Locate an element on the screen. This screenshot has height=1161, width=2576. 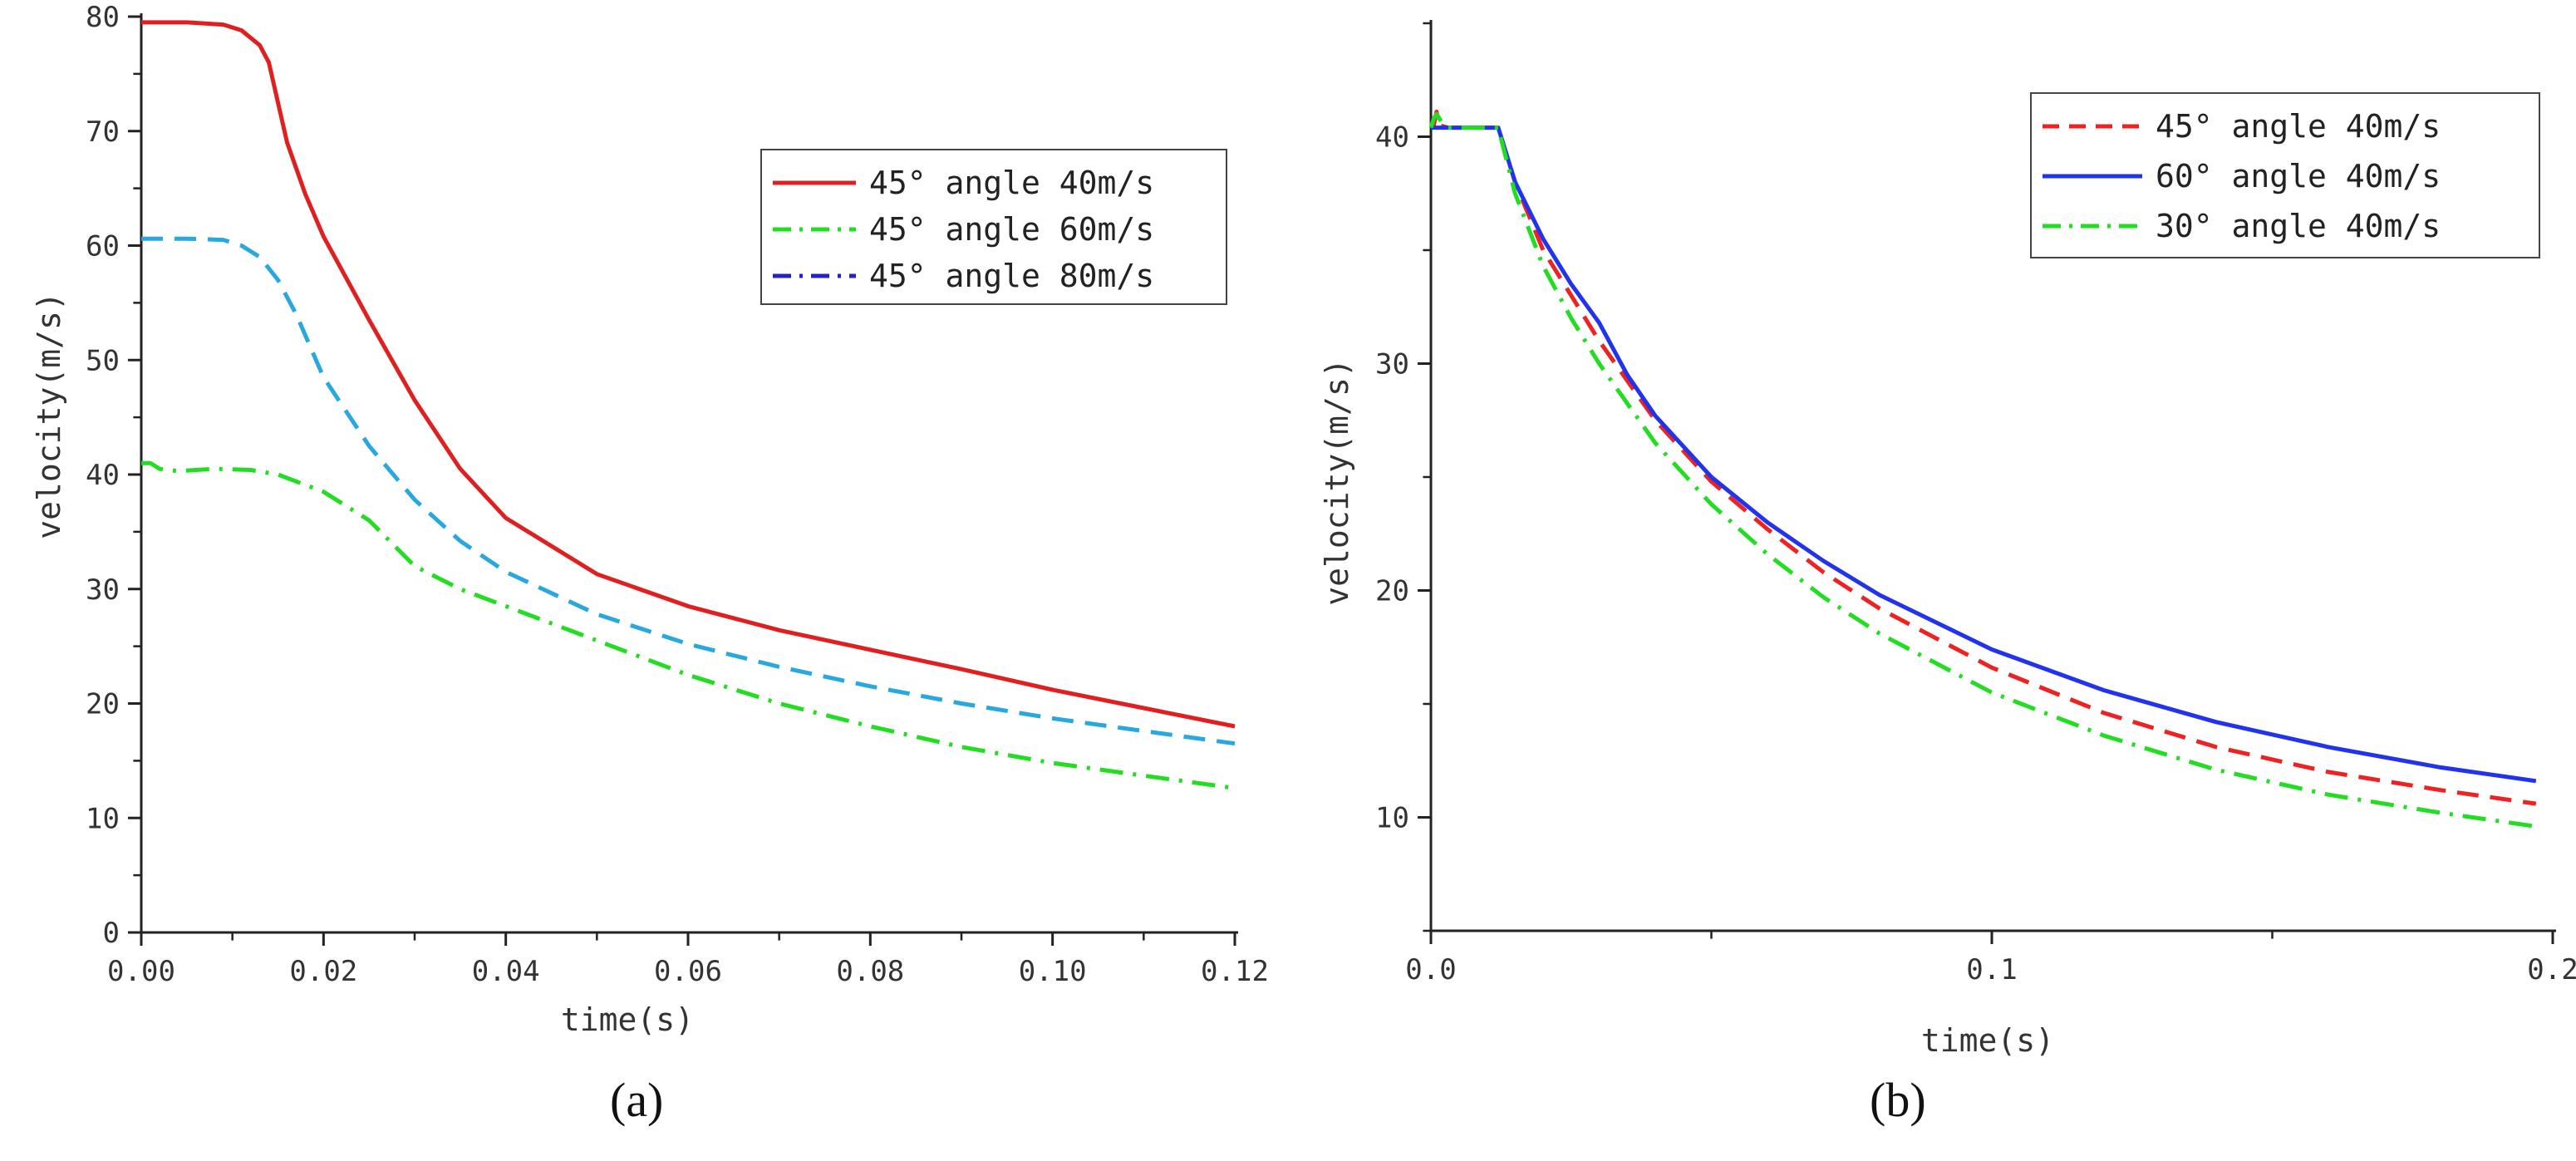
panel-a-legend-label: 45° angle 80m/s is located at coordinates (1011, 276).